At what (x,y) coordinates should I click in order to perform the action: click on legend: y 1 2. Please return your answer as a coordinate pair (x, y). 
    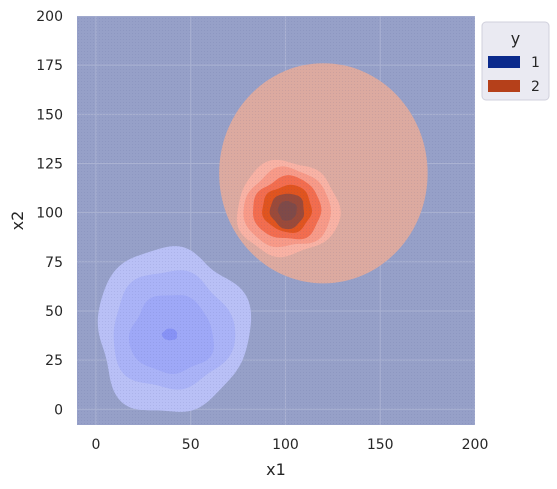
    Looking at the image, I should click on (515, 61).